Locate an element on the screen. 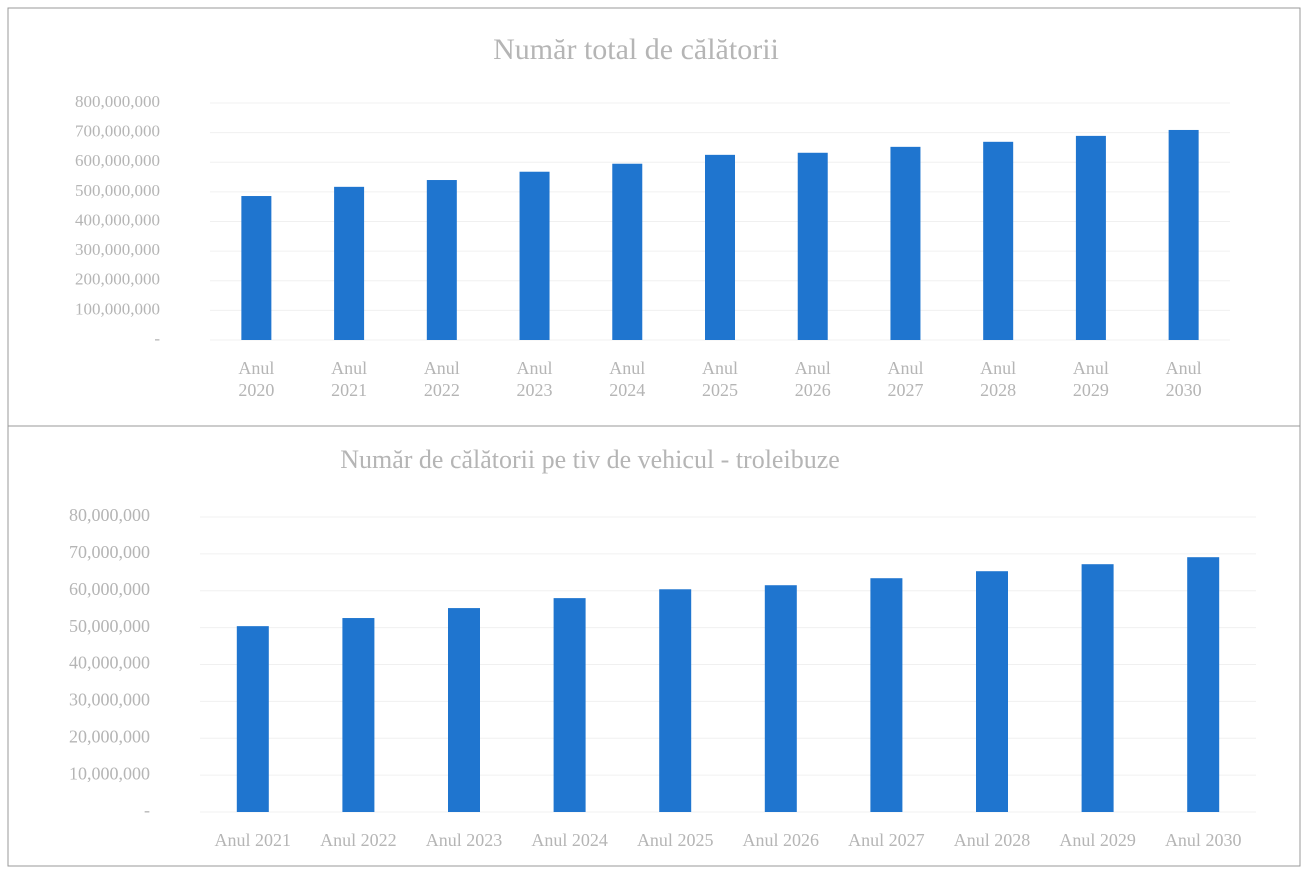  y-tick-label: 300,000,000 is located at coordinates (117, 249).